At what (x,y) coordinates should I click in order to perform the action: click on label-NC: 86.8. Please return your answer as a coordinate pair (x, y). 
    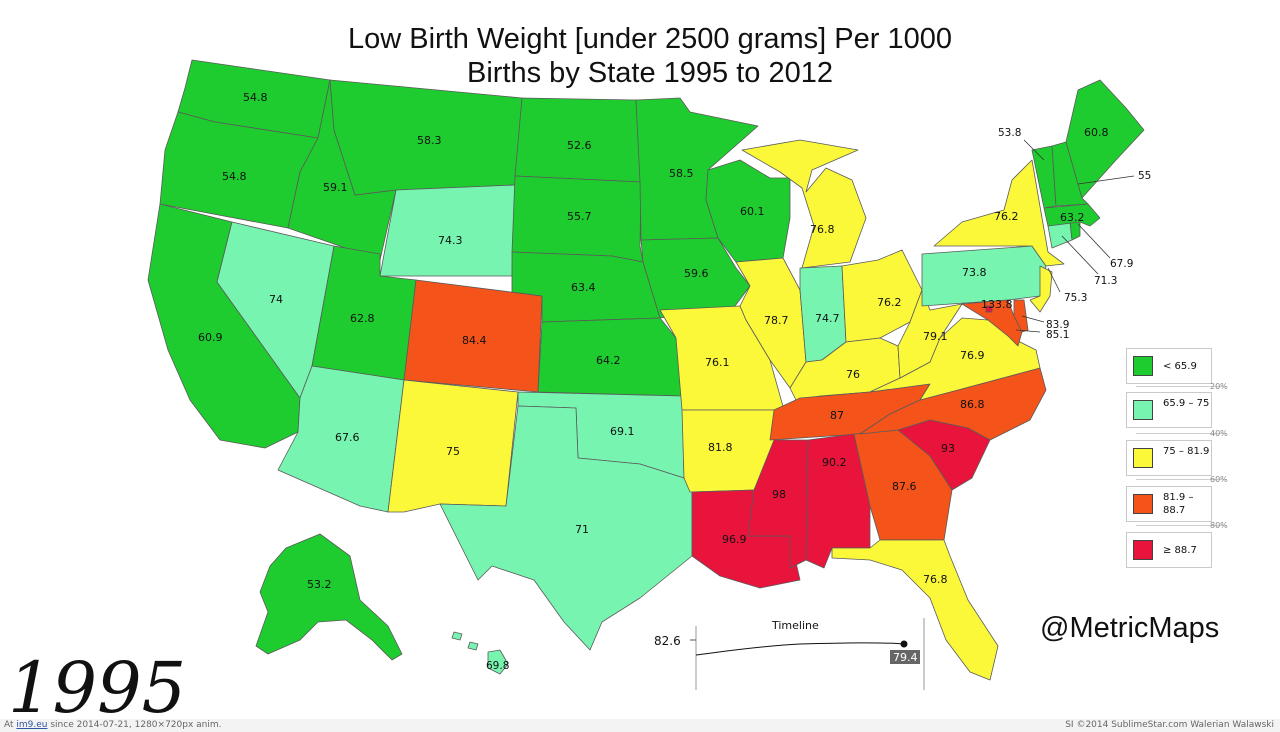
    Looking at the image, I should click on (972, 404).